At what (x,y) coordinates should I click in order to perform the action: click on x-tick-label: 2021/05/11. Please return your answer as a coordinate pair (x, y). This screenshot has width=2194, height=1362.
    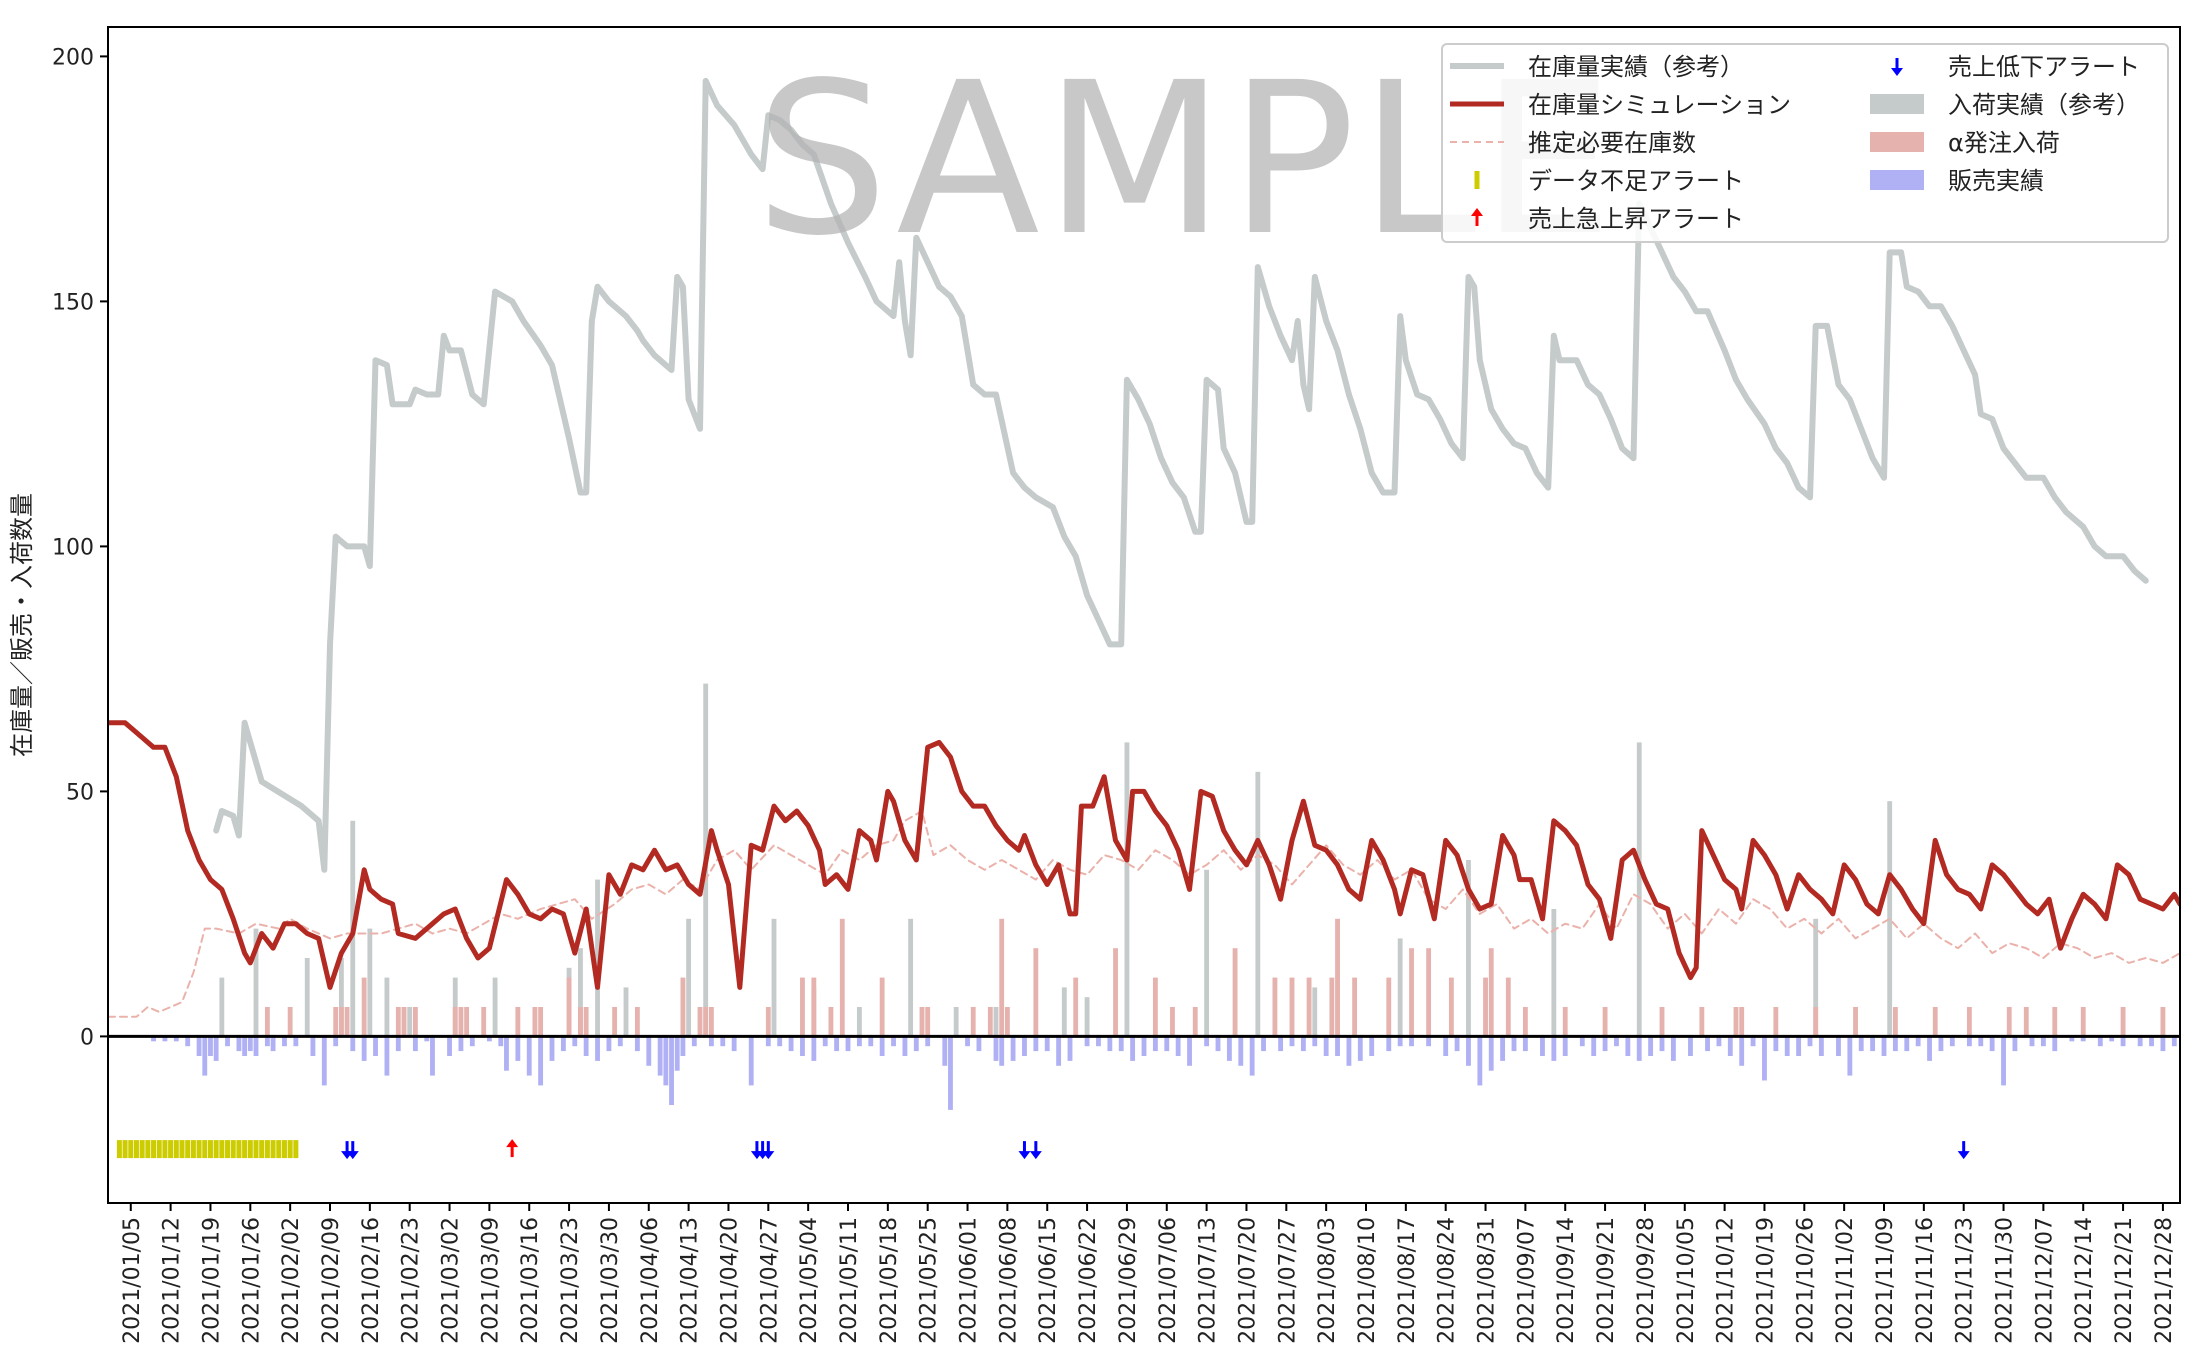
    Looking at the image, I should click on (849, 1280).